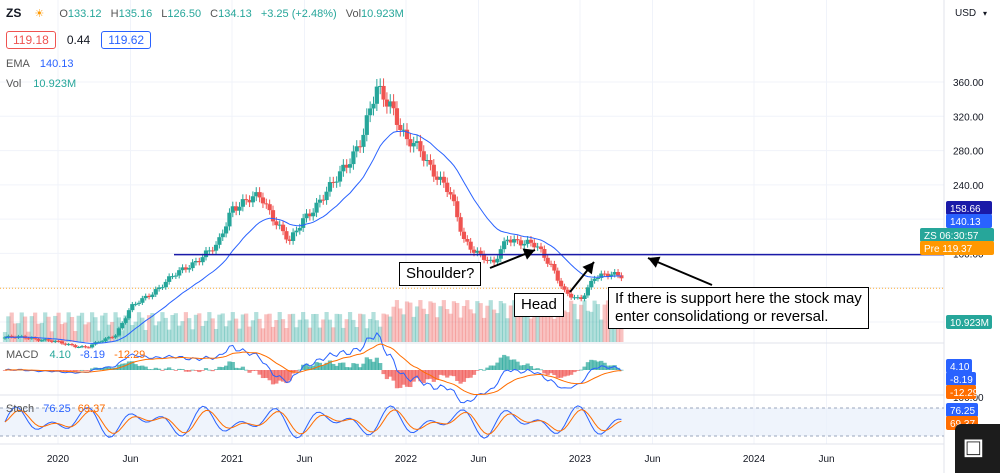  Describe the element at coordinates (754, 459) in the screenshot. I see `time-label-8: 2024` at that location.